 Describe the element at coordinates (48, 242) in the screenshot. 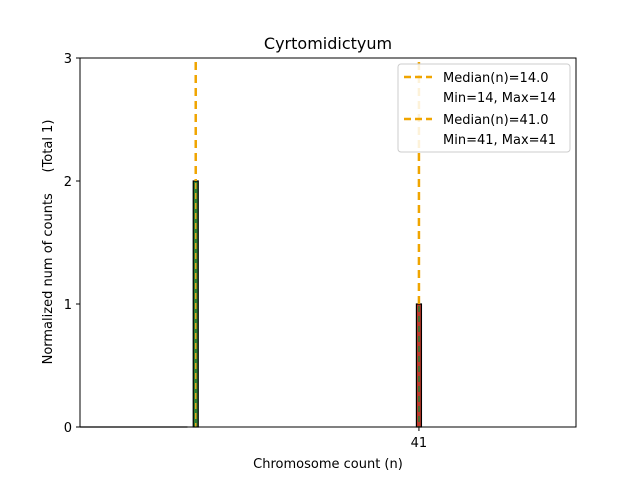

I see `y-axis-label: Normalized num of counts (Total 1)` at that location.